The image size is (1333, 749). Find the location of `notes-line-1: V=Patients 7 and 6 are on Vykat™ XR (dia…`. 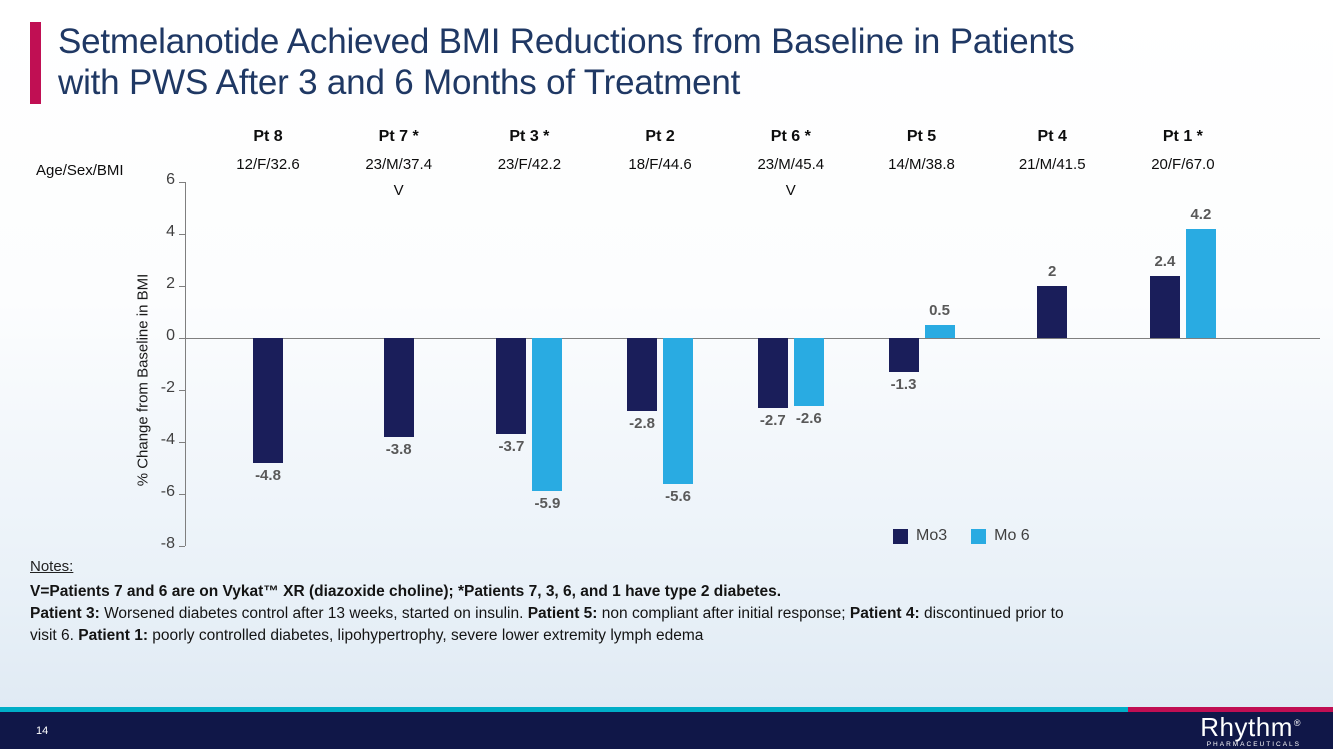

notes-line-1: V=Patients 7 and 6 are on Vykat™ XR (dia… is located at coordinates (406, 592).